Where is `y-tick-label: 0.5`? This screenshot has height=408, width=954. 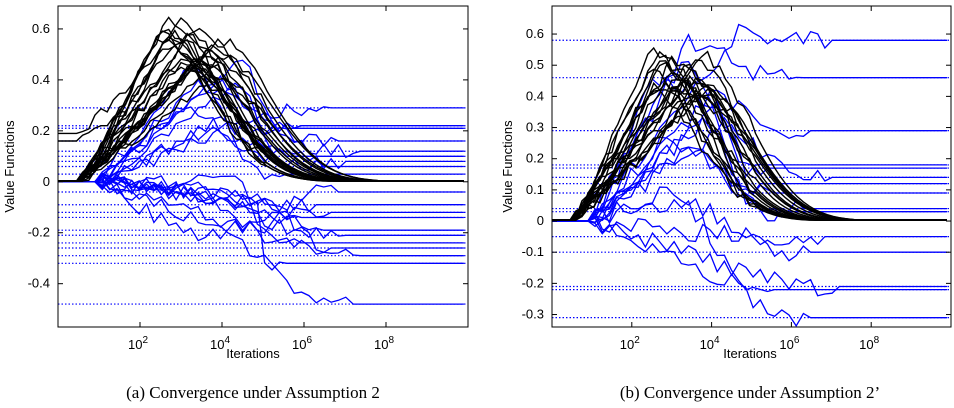
y-tick-label: 0.5 is located at coordinates (535, 64).